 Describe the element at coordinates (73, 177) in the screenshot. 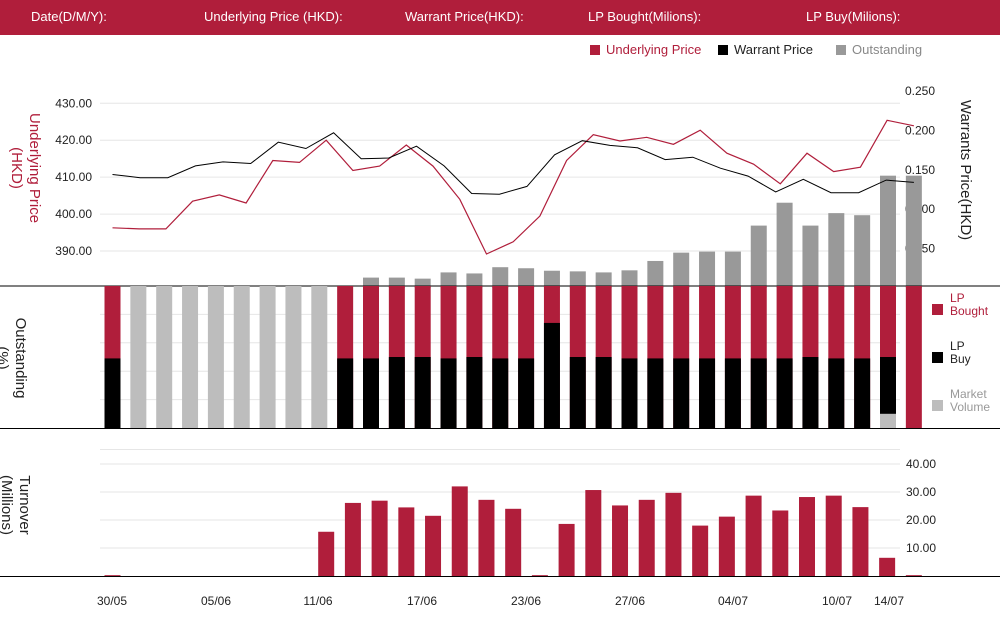

I see `y-tick-left: 410.00` at that location.